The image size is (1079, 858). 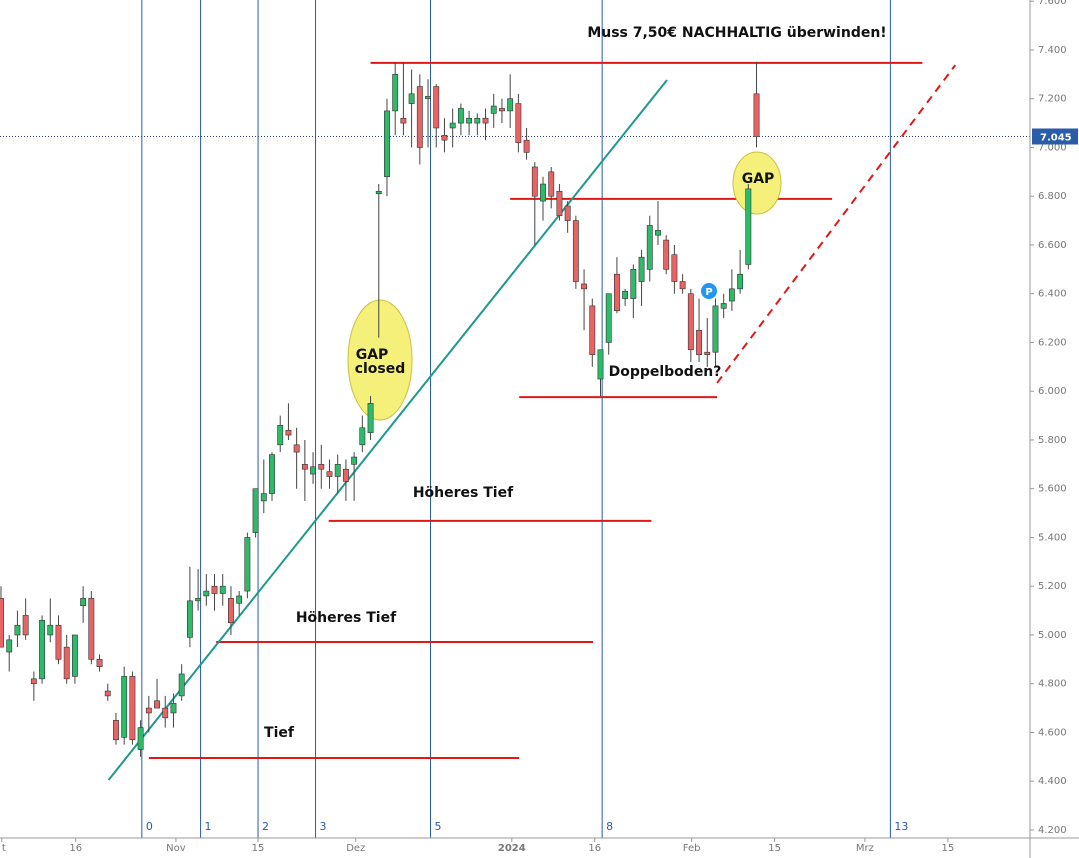 I want to click on time-zone-label: 3, so click(x=323, y=826).